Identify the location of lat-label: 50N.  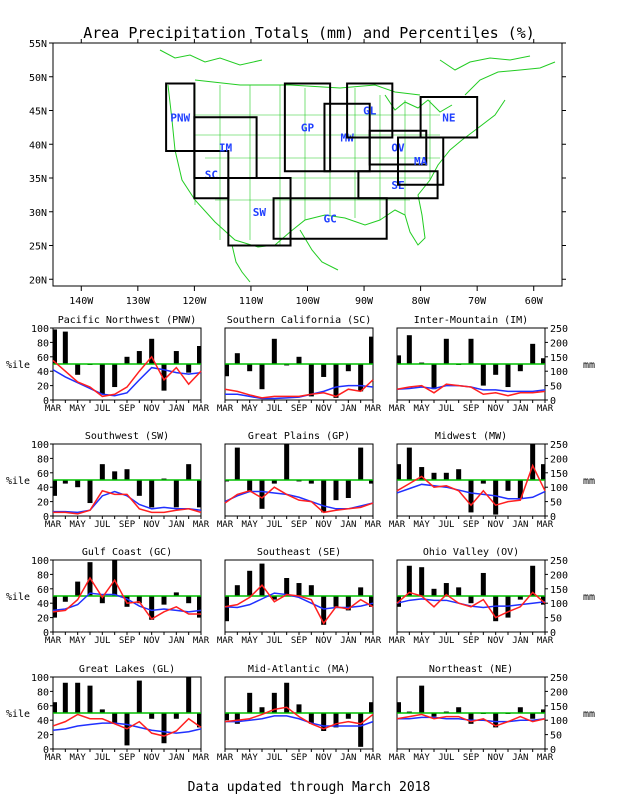
(38, 78).